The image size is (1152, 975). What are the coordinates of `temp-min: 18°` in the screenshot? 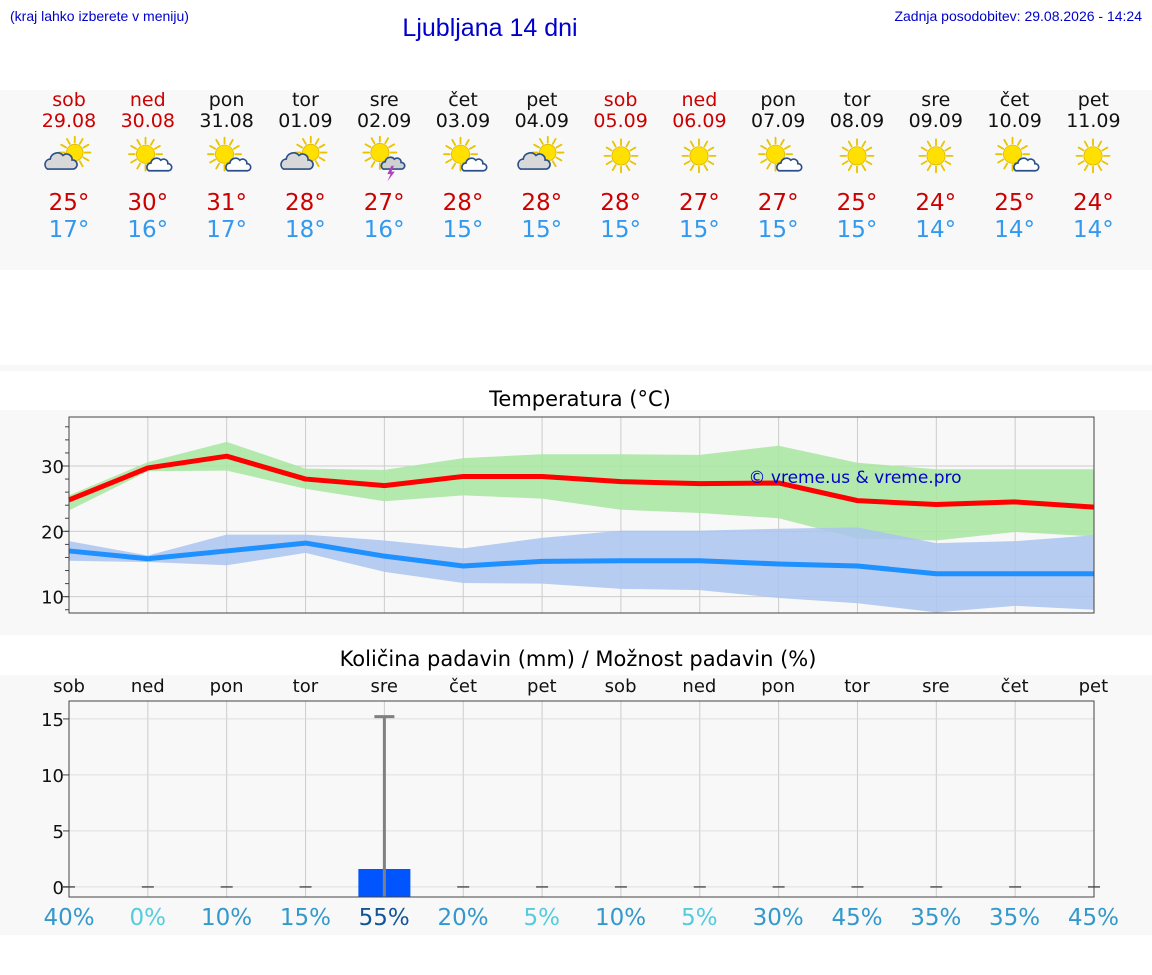 It's located at (305, 230).